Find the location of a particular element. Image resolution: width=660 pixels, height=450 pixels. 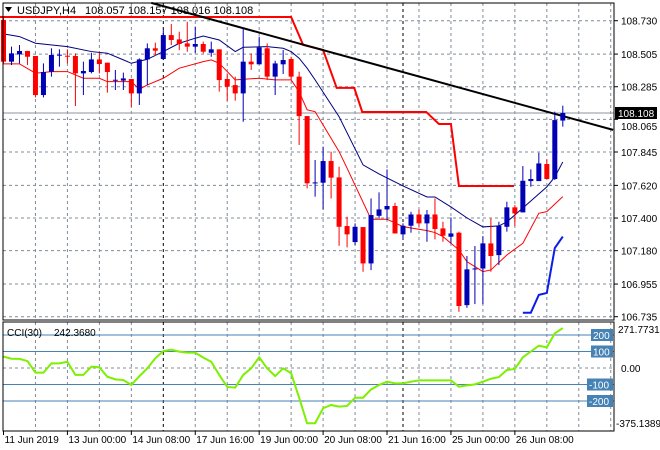

price-tick-label: 108.730 is located at coordinates (639, 22).